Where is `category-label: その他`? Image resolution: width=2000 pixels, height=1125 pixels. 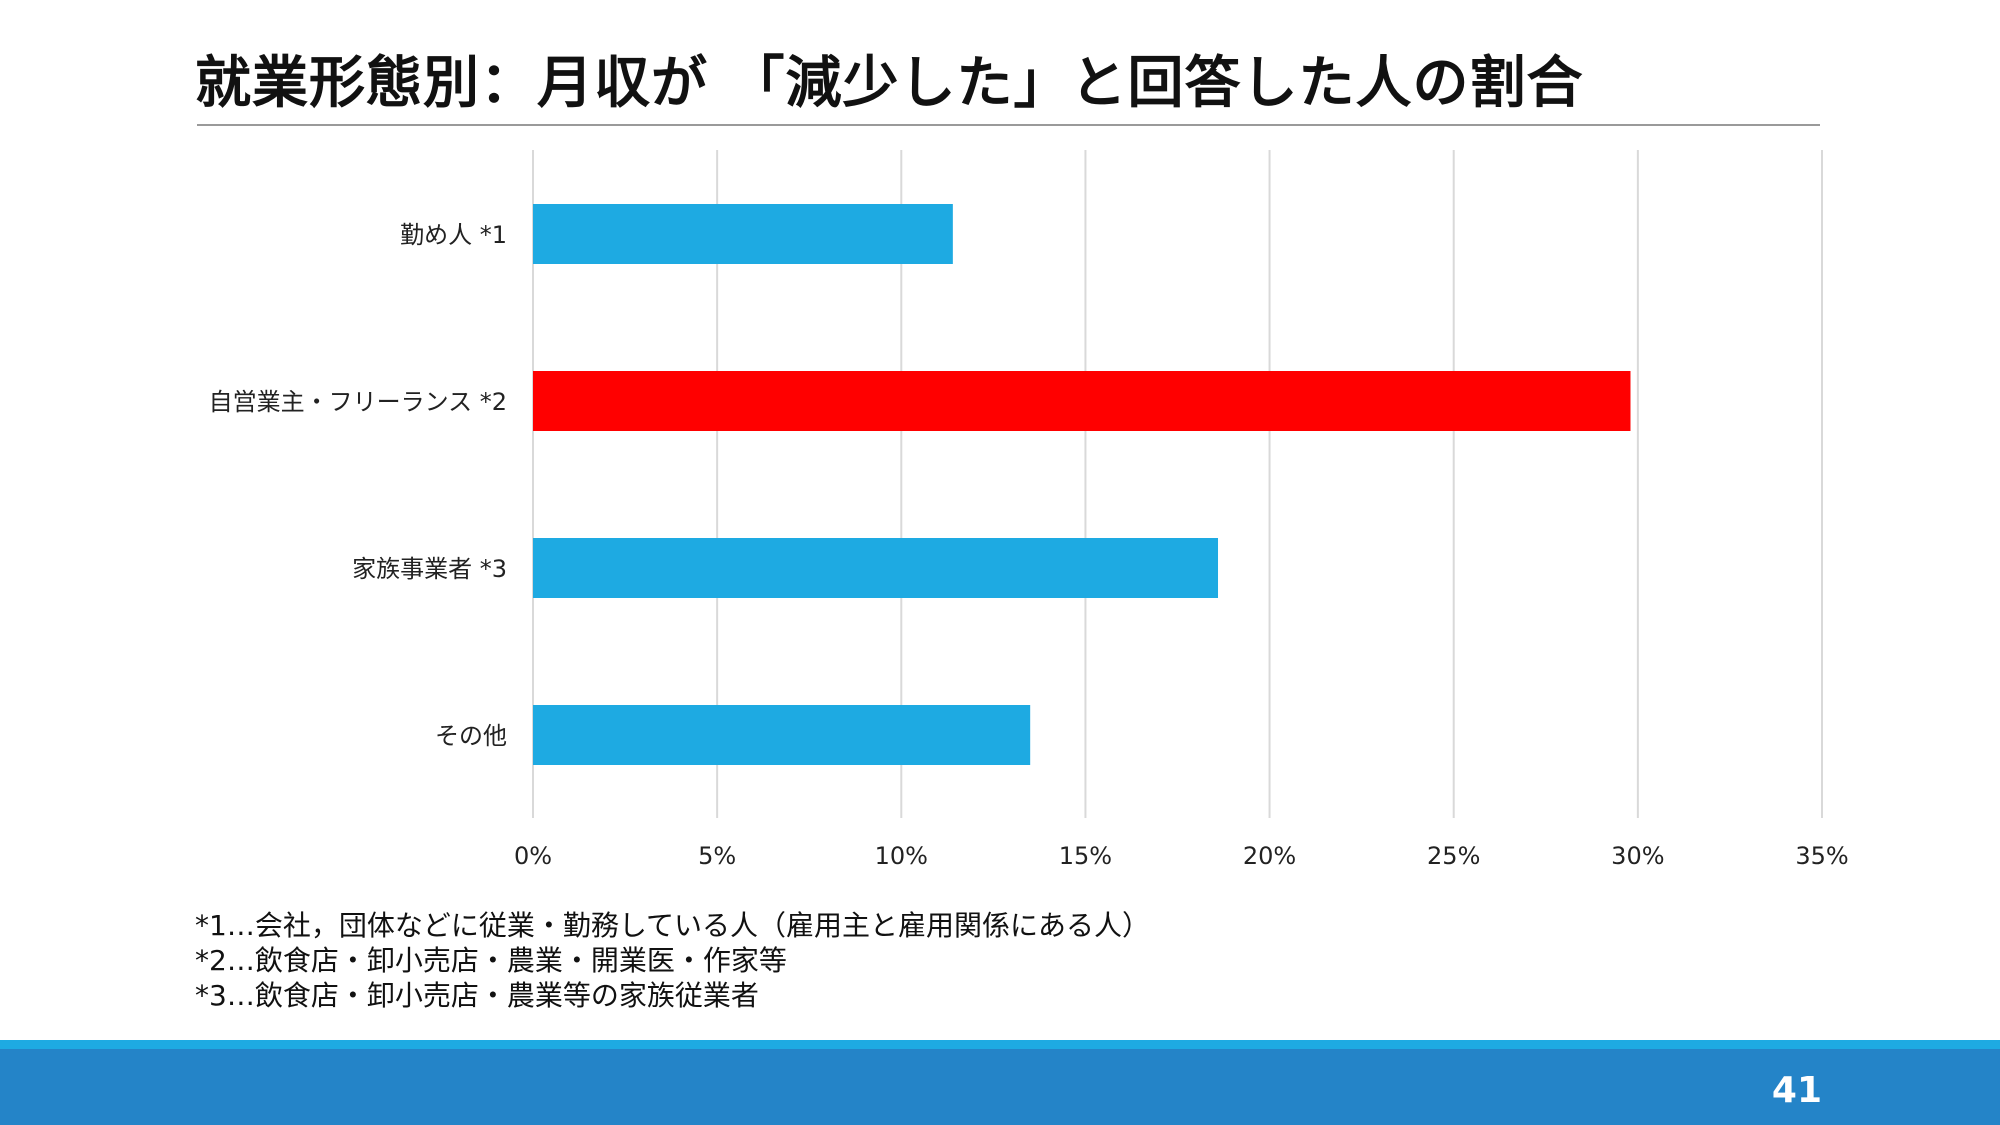
category-label: その他 is located at coordinates (471, 736).